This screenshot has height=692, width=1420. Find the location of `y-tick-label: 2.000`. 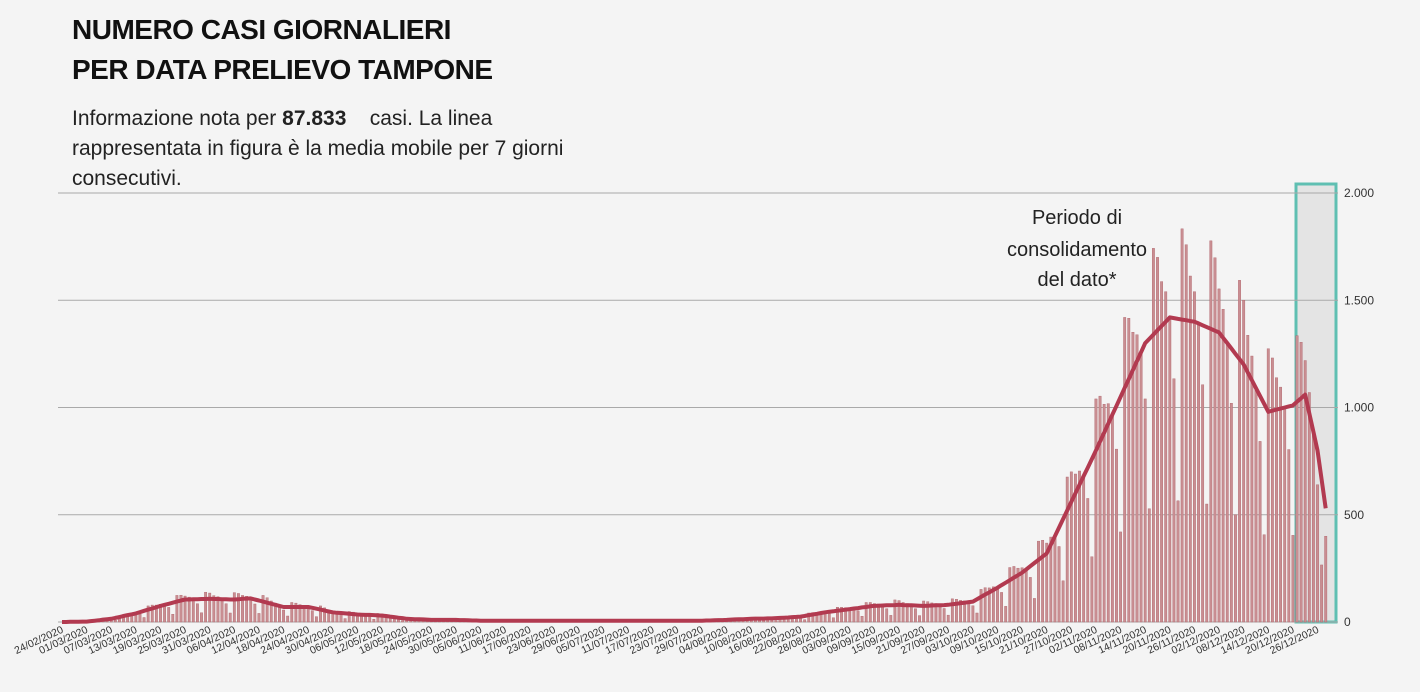

y-tick-label: 2.000 is located at coordinates (1359, 193).